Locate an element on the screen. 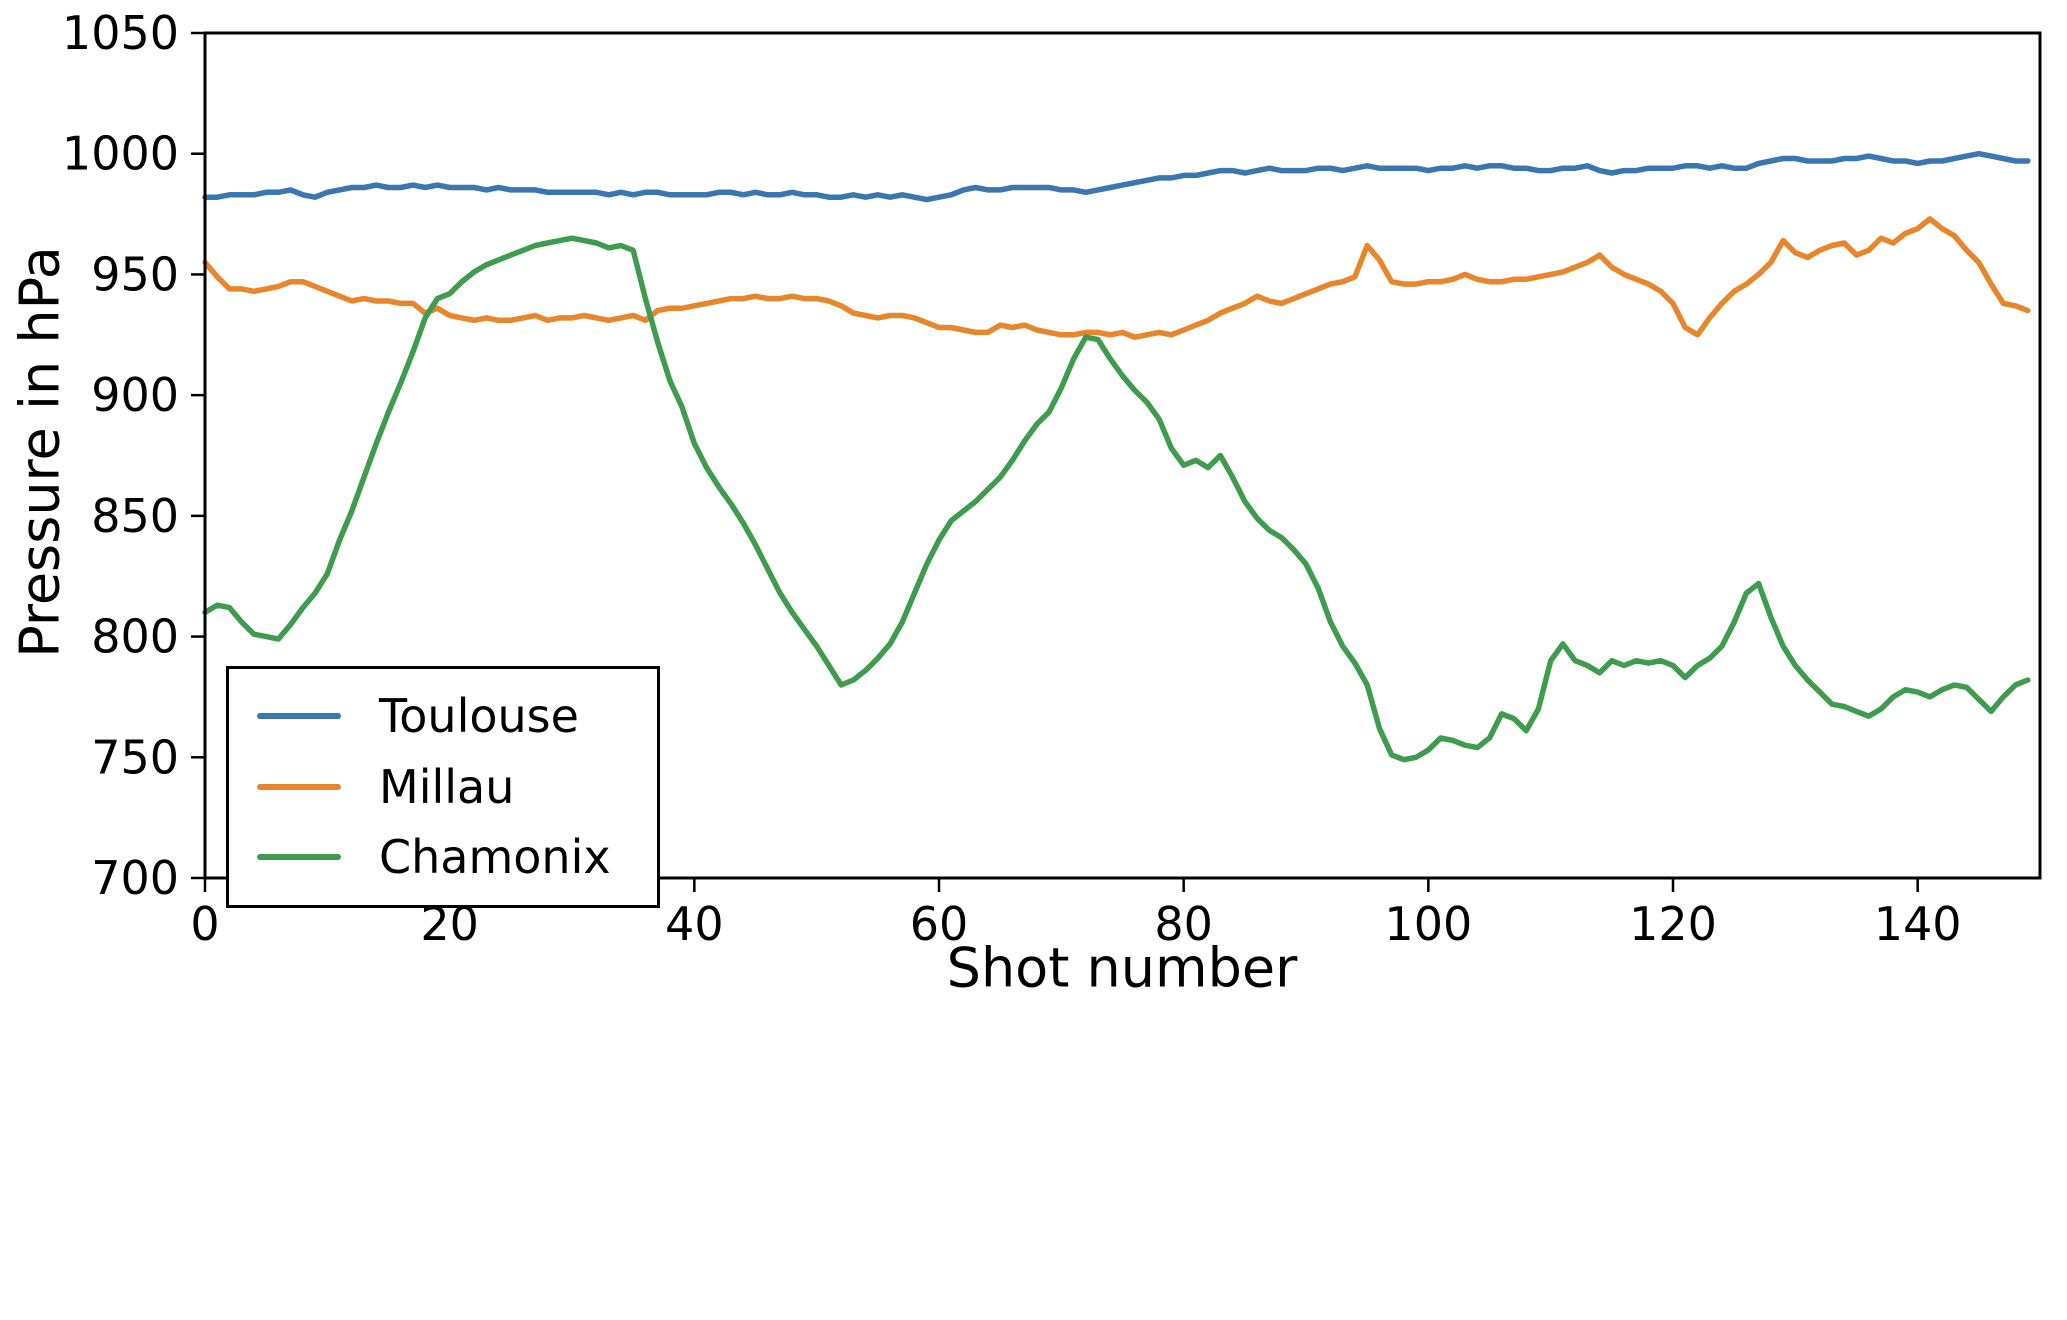 This screenshot has width=2067, height=1320. series-line-millau is located at coordinates (1116, 278).